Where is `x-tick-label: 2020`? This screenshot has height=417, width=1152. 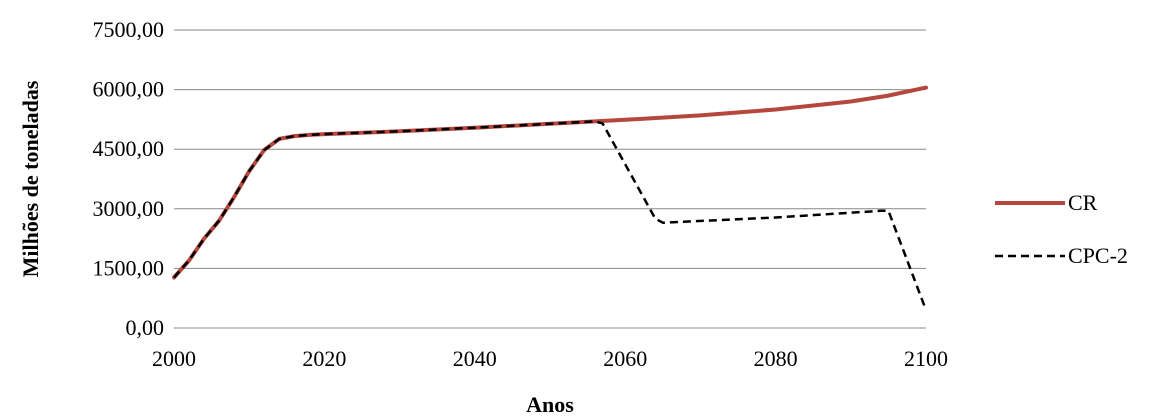
x-tick-label: 2020 is located at coordinates (324, 358).